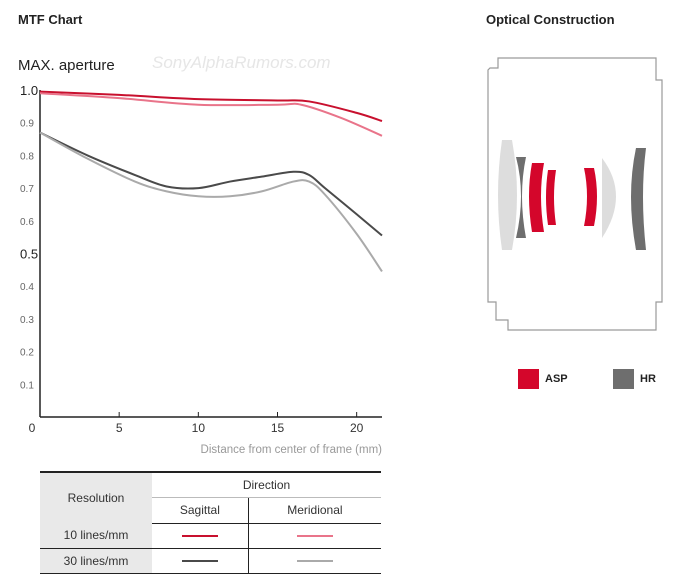 The height and width of the screenshot is (577, 700). Describe the element at coordinates (96, 561) in the screenshot. I see `row-label-30lpmm: 30 lines/mm` at that location.